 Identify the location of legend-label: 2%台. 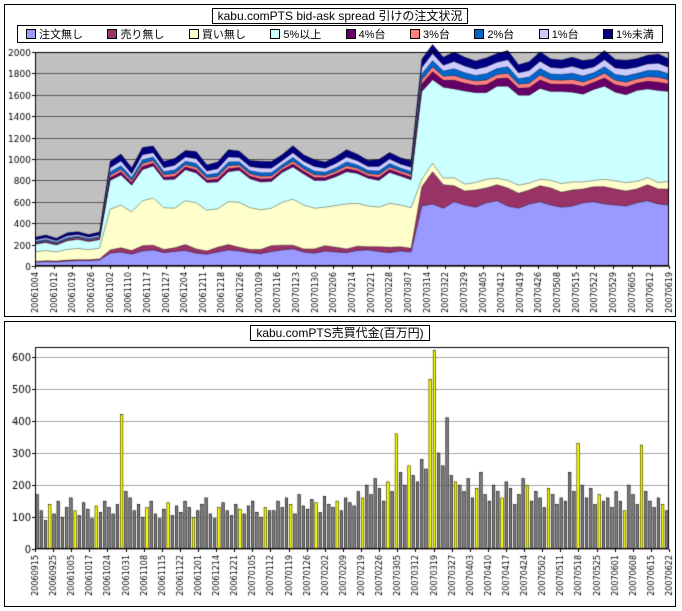
(501, 35).